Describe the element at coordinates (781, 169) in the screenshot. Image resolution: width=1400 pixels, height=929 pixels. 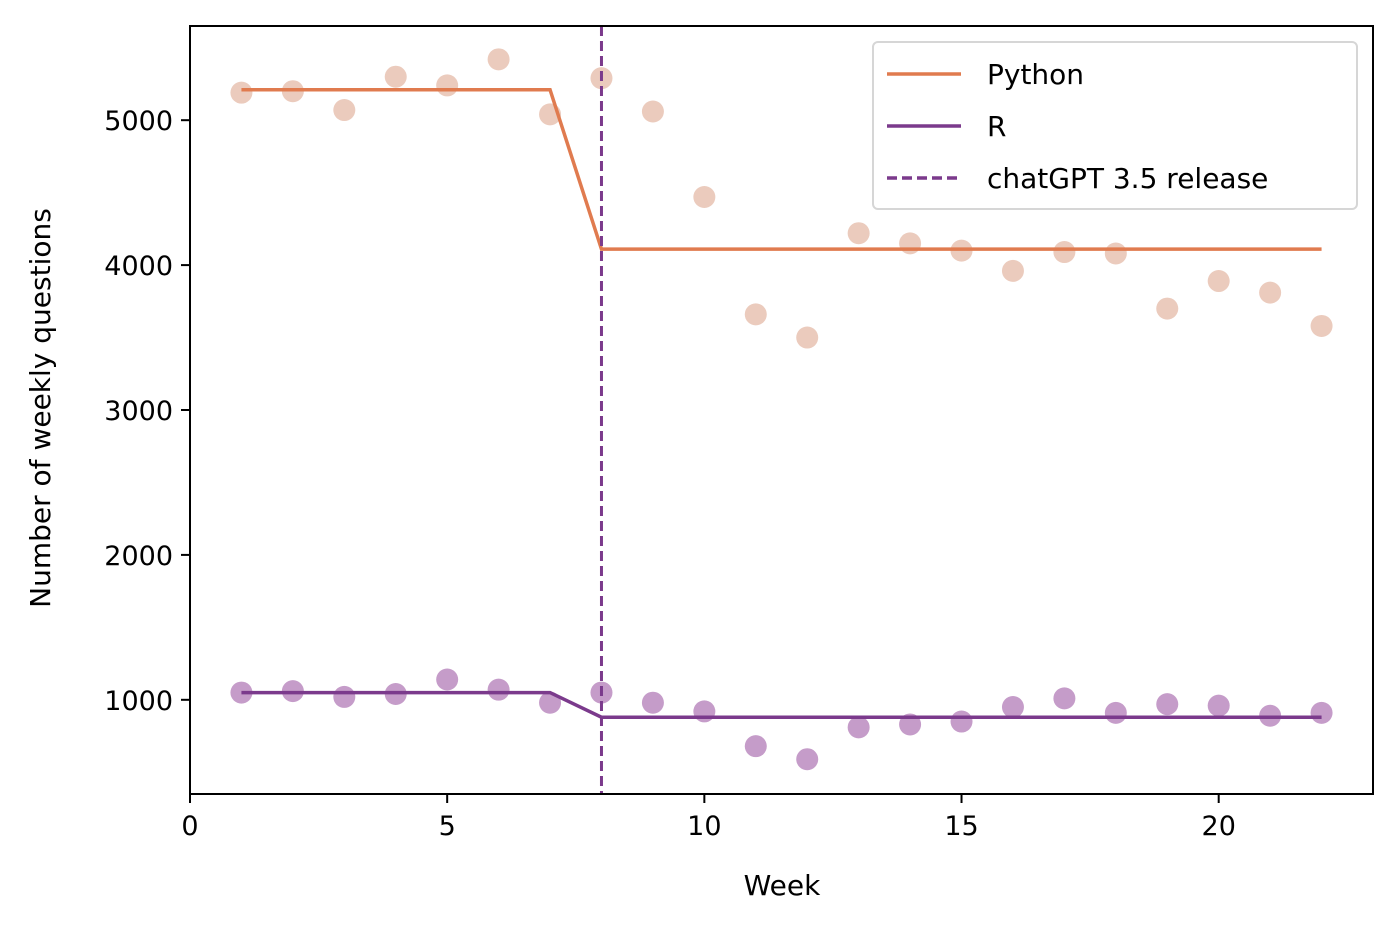
I see `python-fit-line` at that location.